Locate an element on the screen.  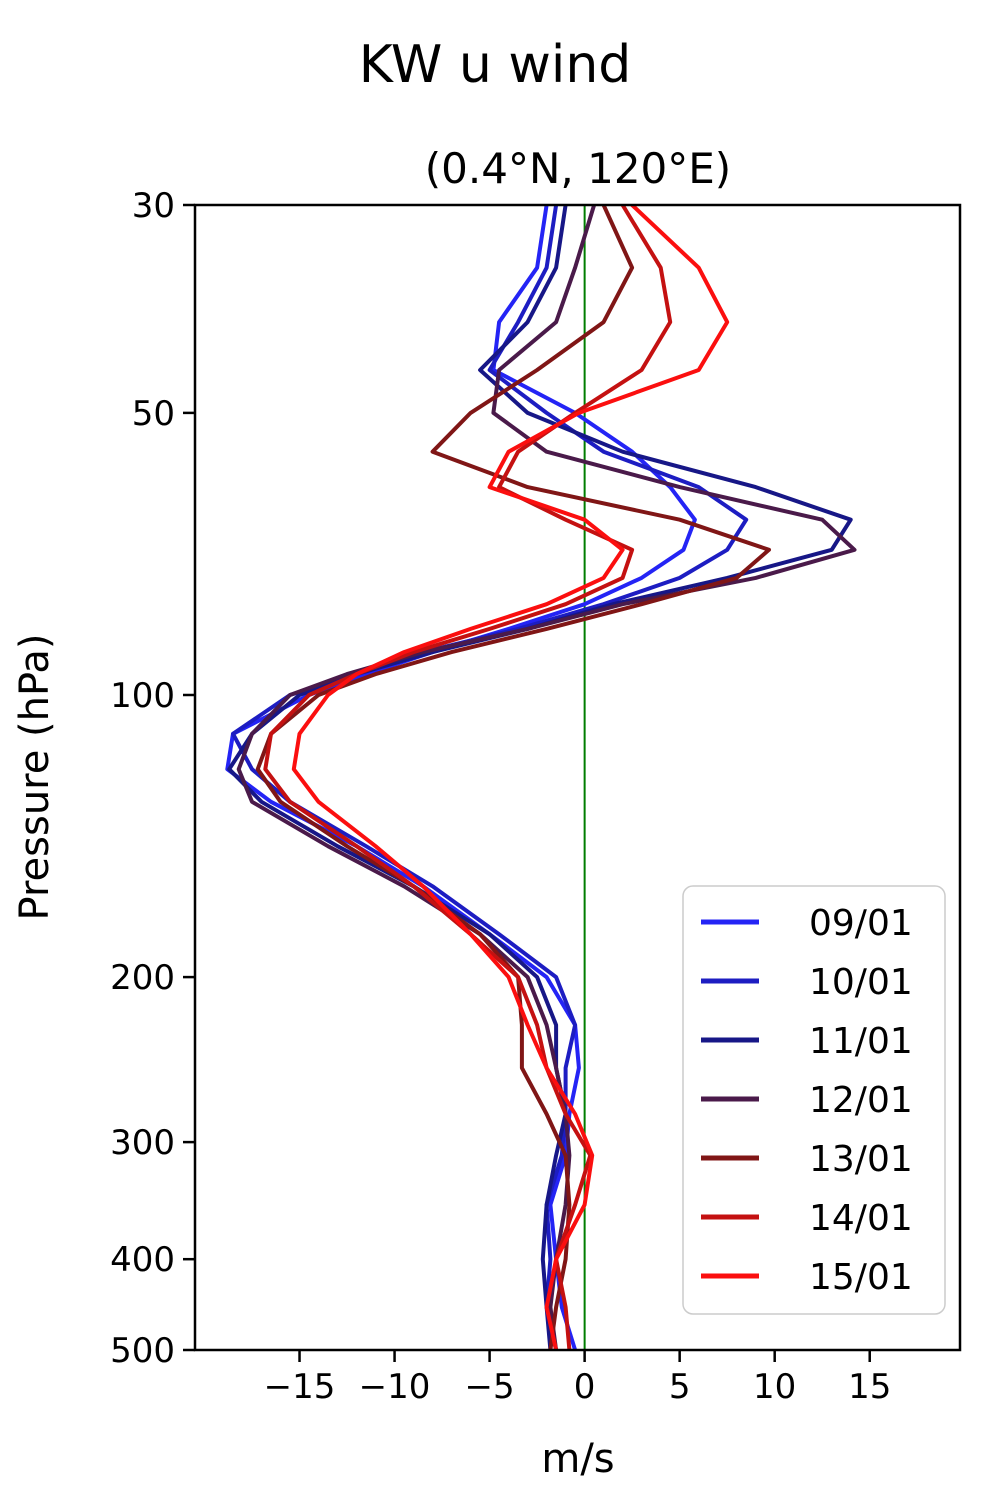
legend-label: 10/01 is located at coordinates (861, 982).